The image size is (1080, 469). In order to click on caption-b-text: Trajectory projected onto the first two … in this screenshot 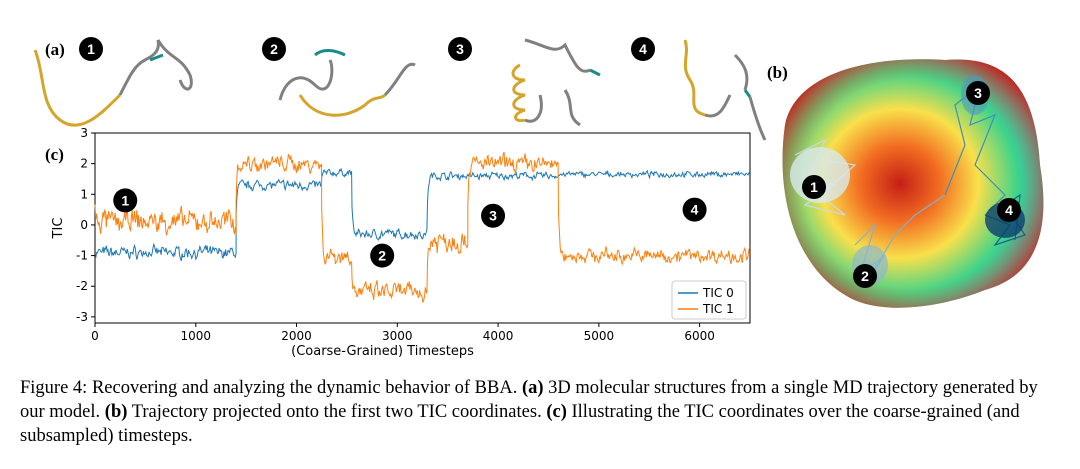, I will do `click(336, 412)`.